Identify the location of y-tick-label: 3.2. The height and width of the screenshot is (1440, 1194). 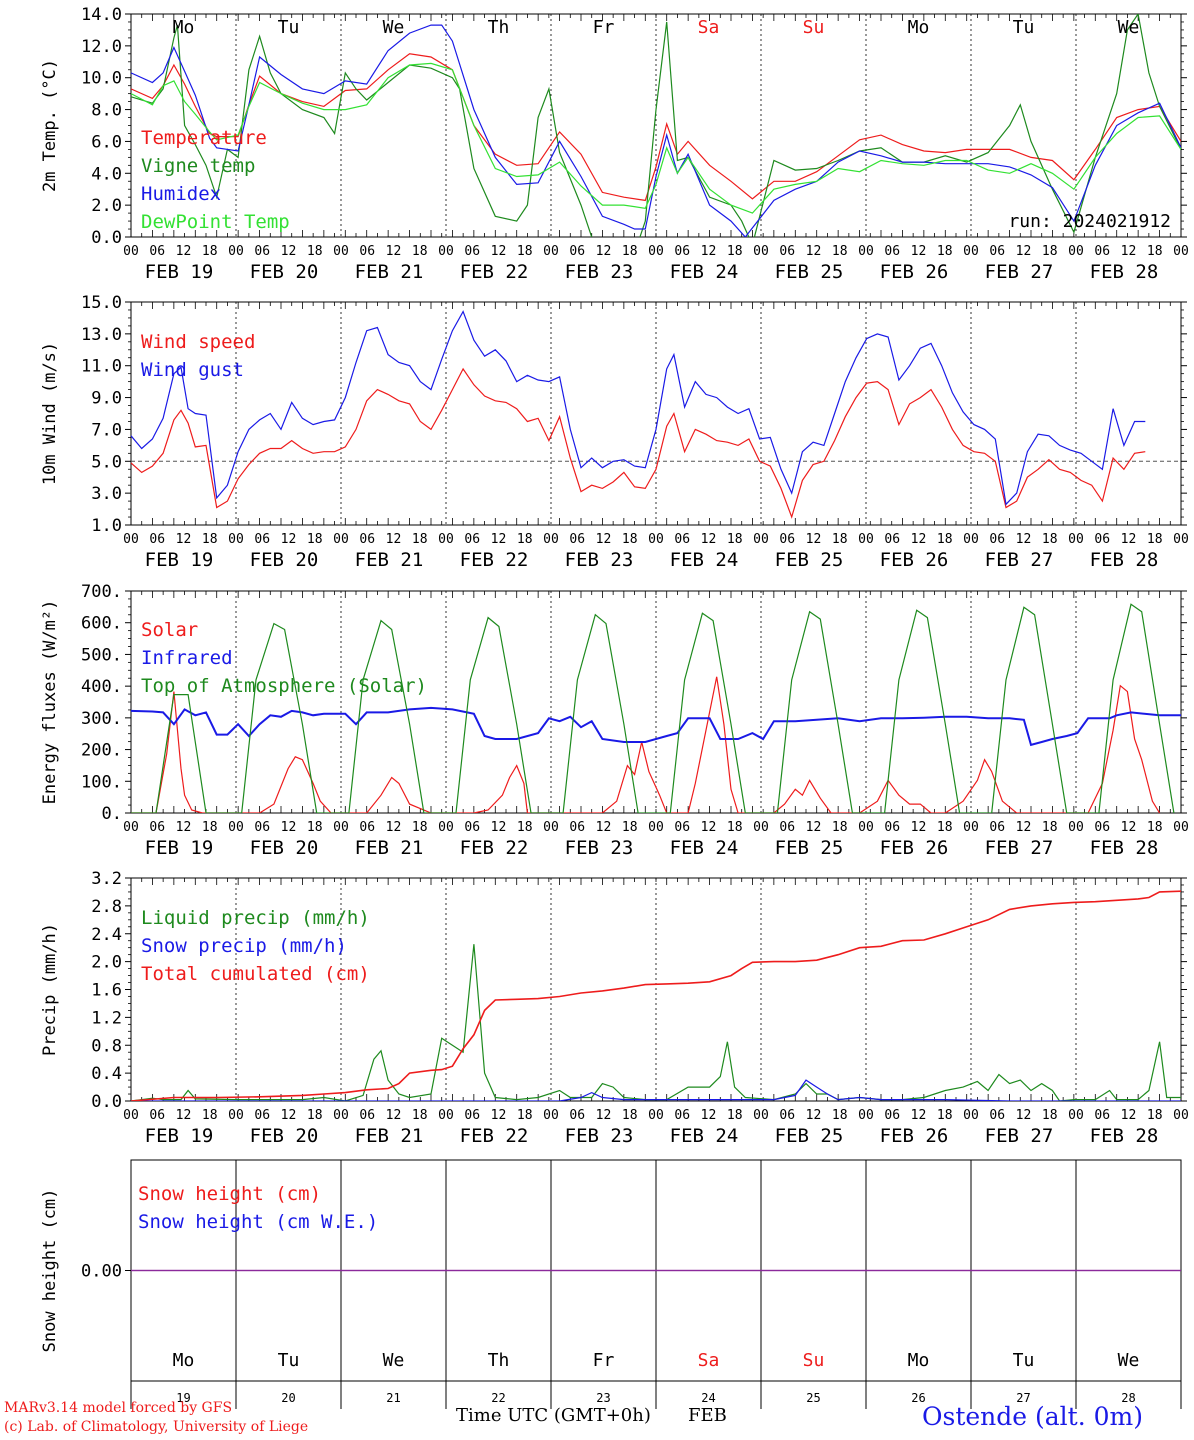
(106, 879).